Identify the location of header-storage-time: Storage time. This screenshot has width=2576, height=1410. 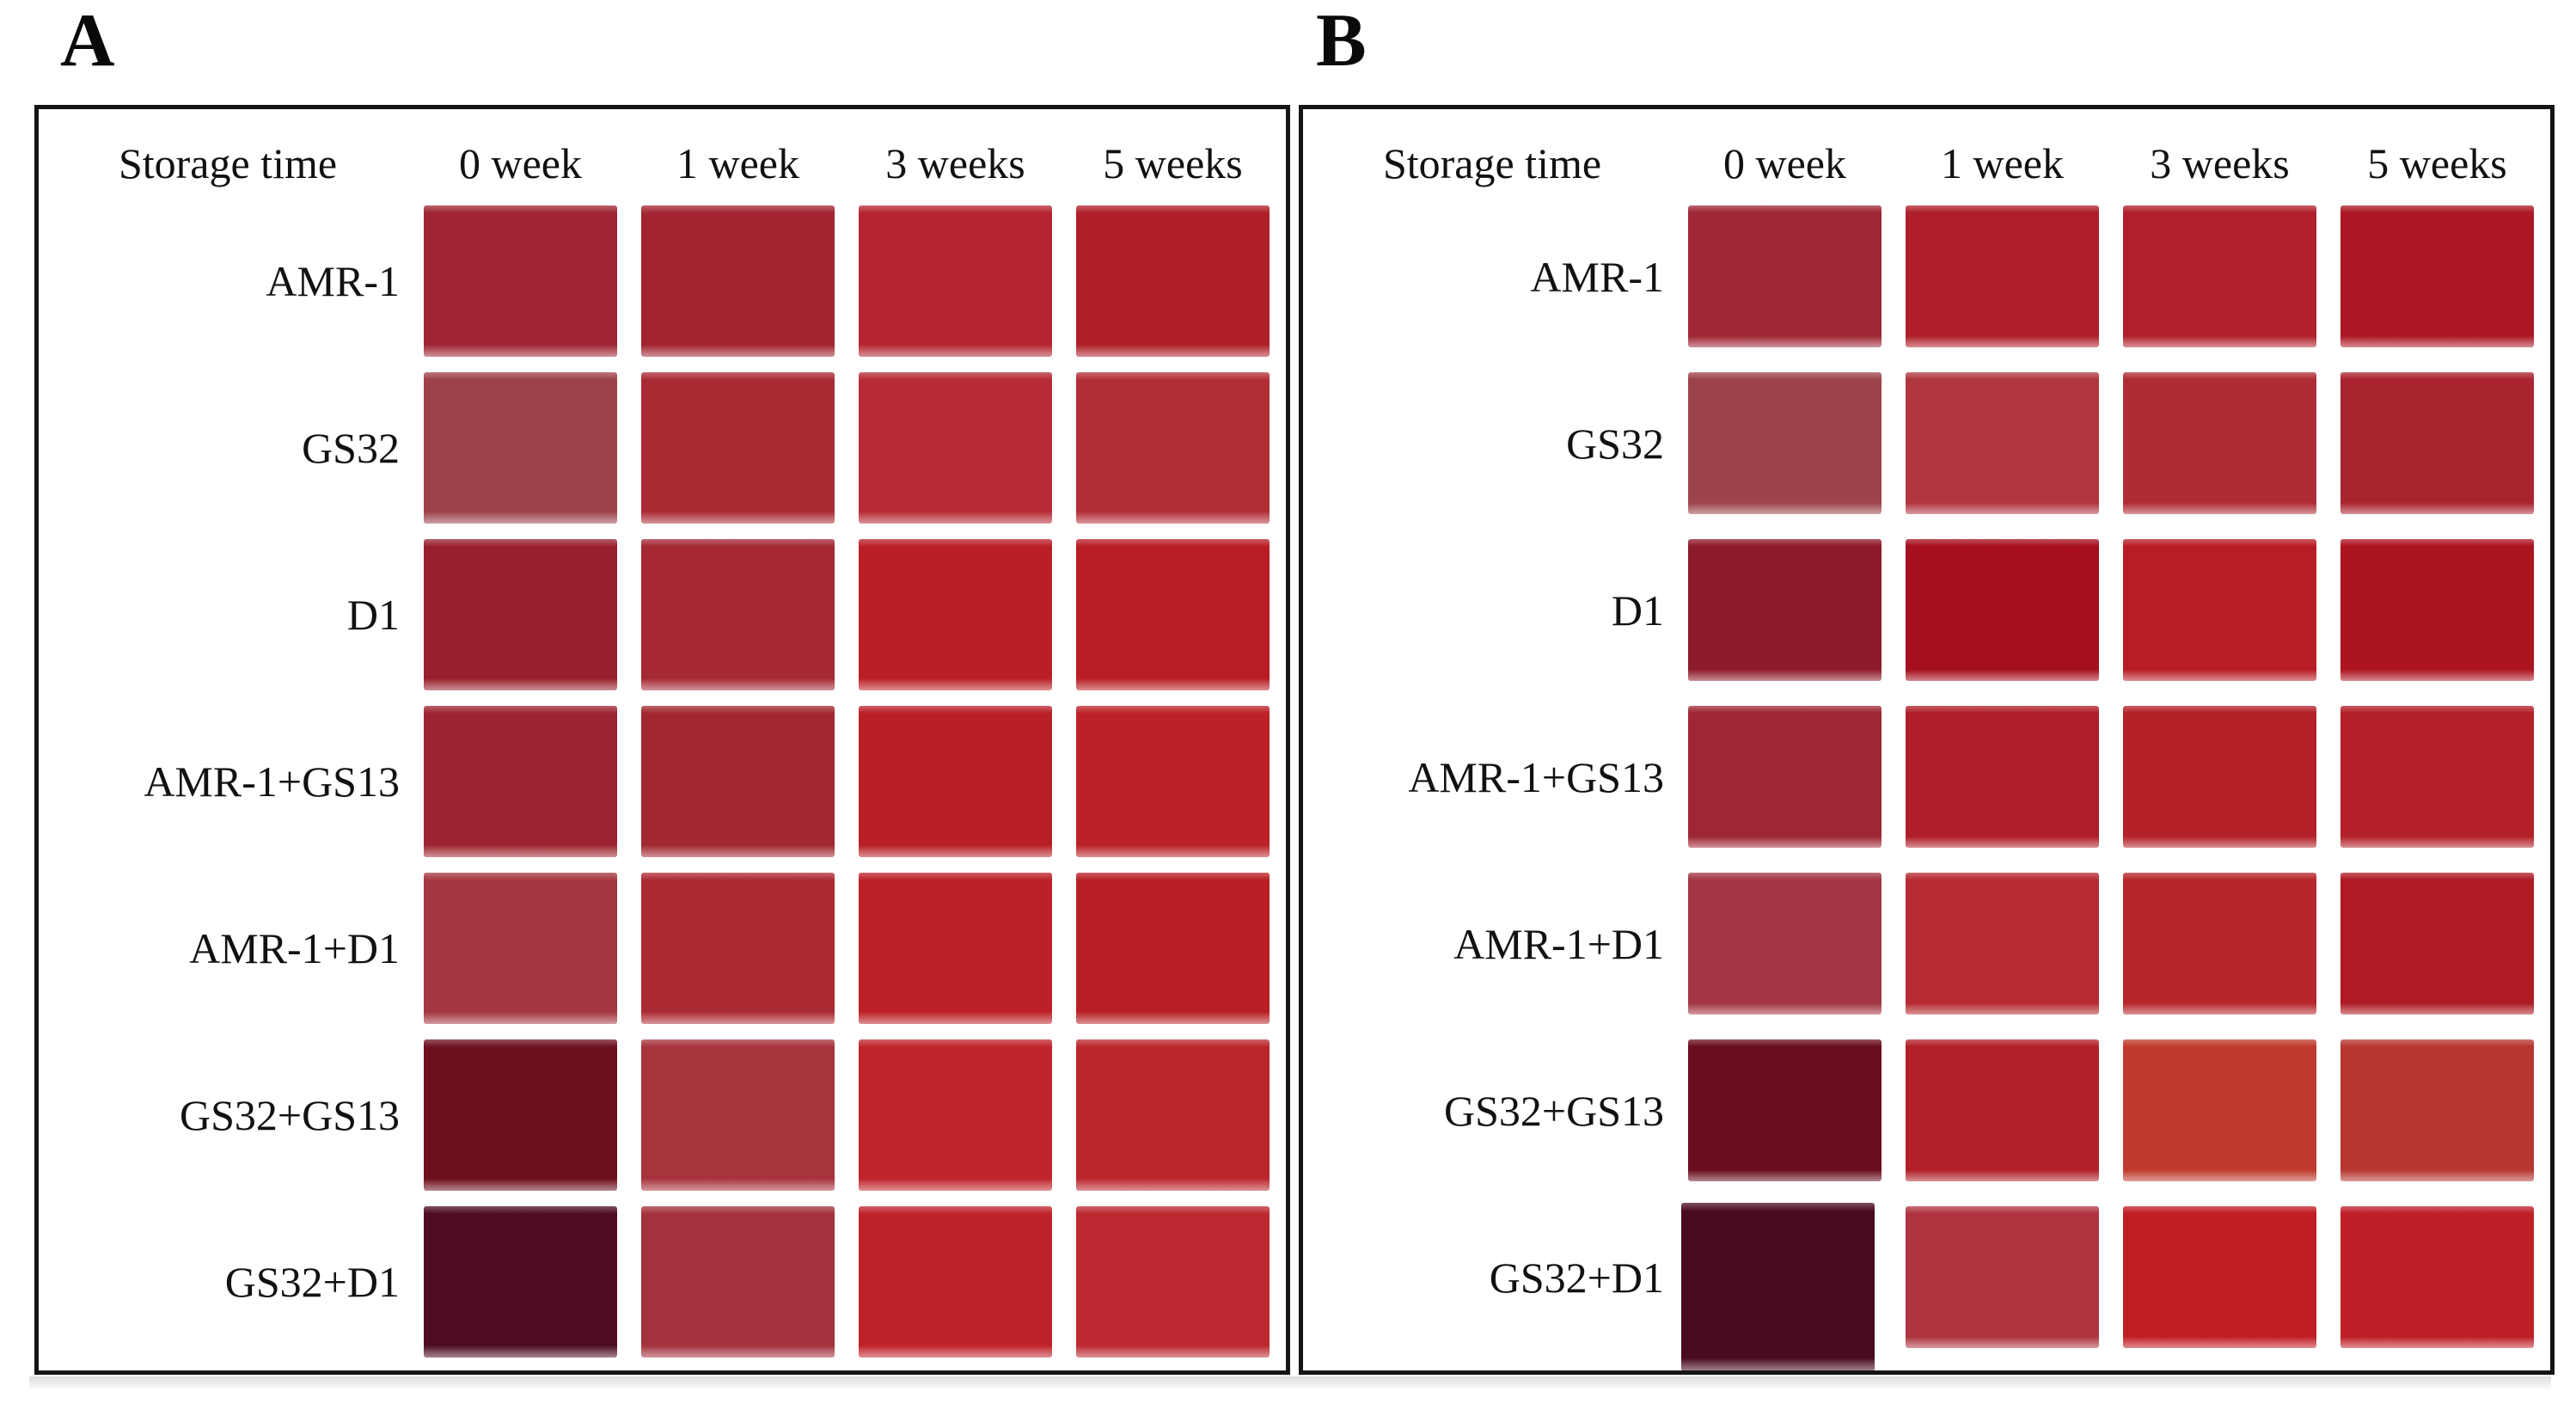
(1492, 163).